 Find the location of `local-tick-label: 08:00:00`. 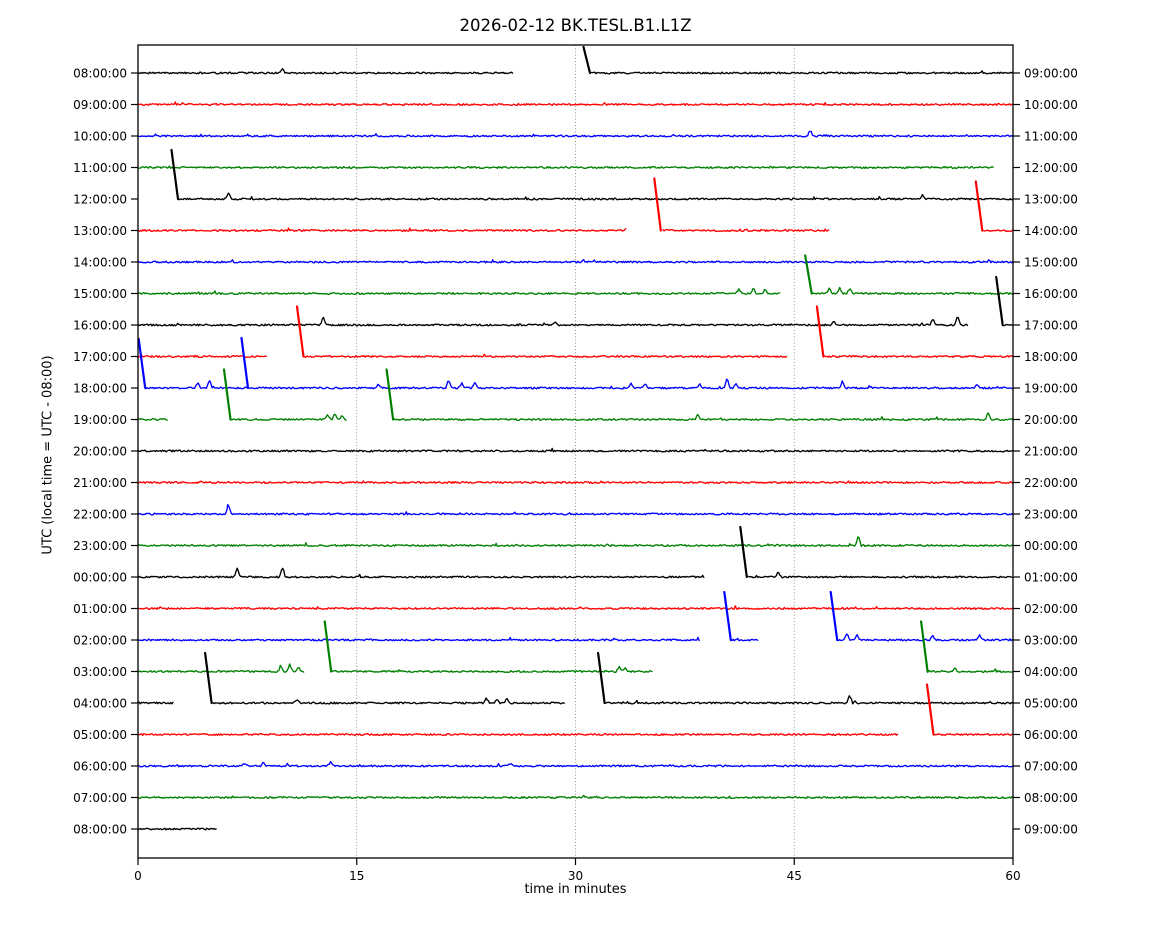

local-tick-label: 08:00:00 is located at coordinates (1051, 798).